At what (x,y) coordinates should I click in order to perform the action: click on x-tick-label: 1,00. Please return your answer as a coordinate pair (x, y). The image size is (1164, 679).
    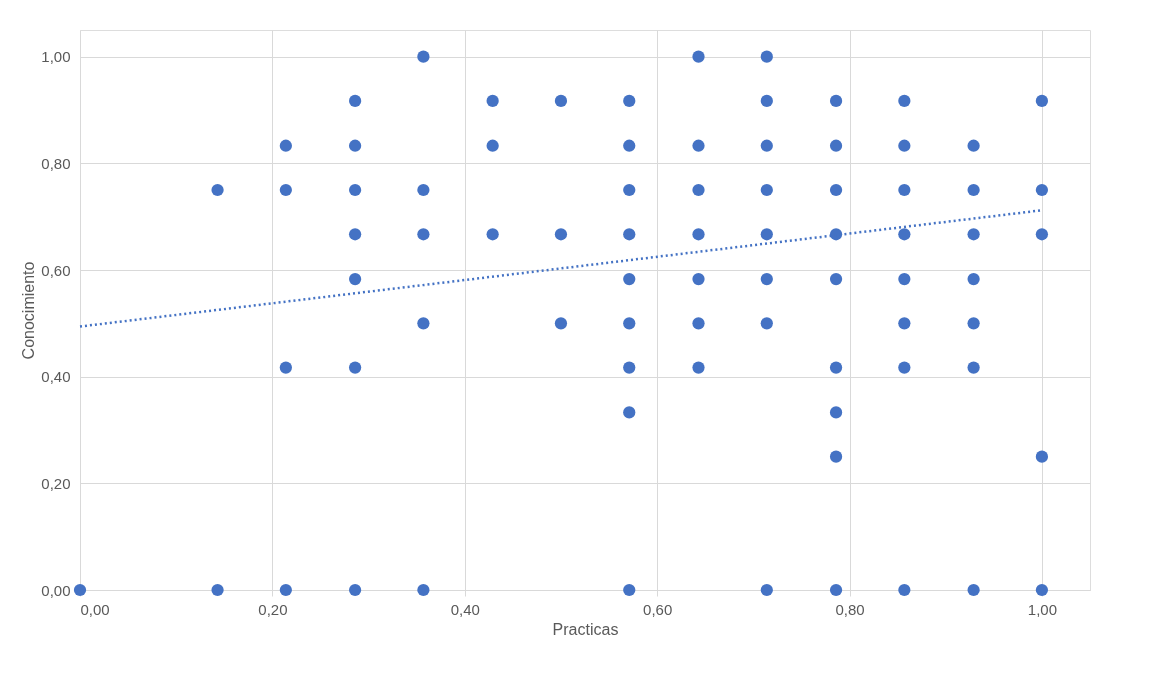
    Looking at the image, I should click on (1042, 609).